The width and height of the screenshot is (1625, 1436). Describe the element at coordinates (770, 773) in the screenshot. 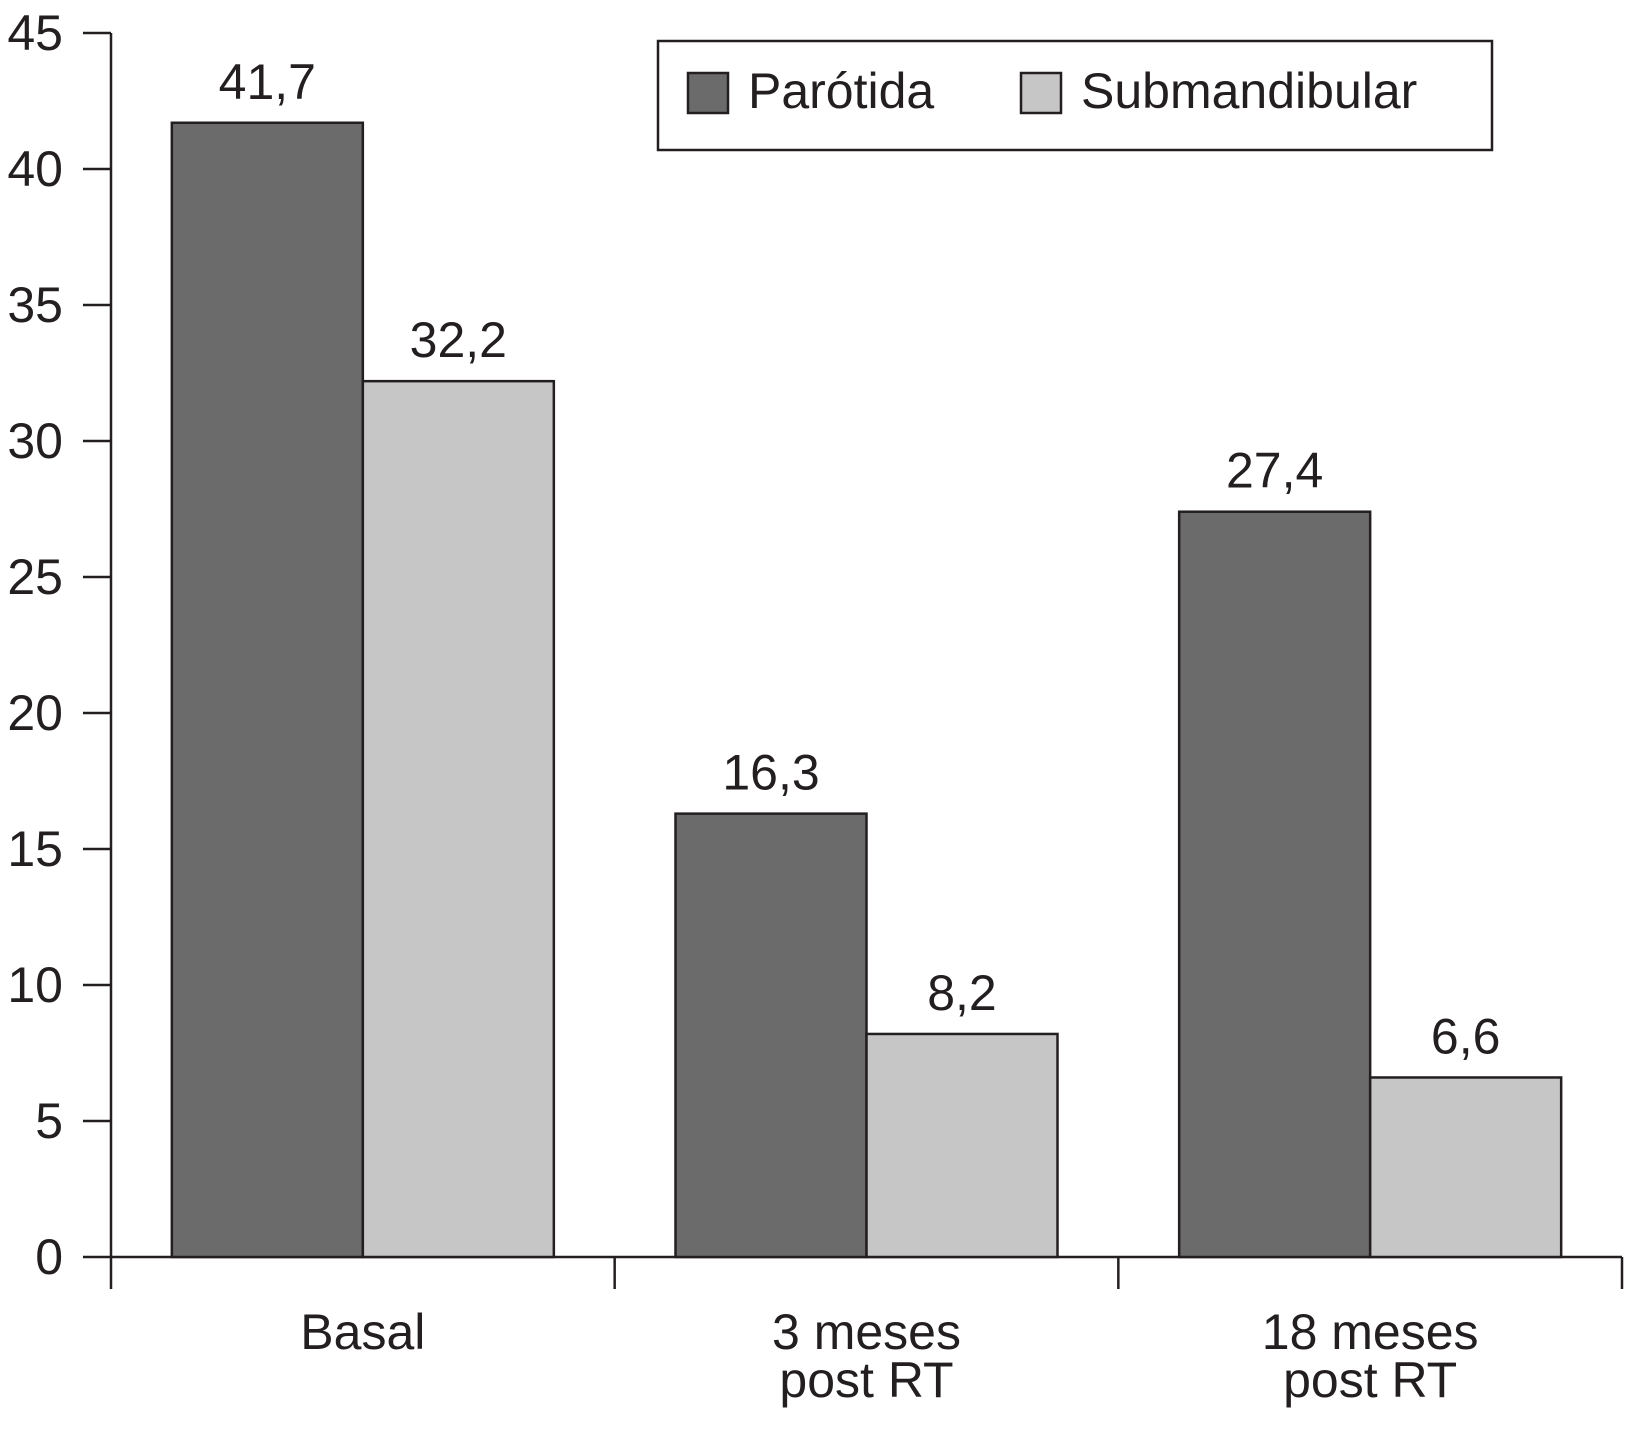

I see `data-label: 16,3` at that location.